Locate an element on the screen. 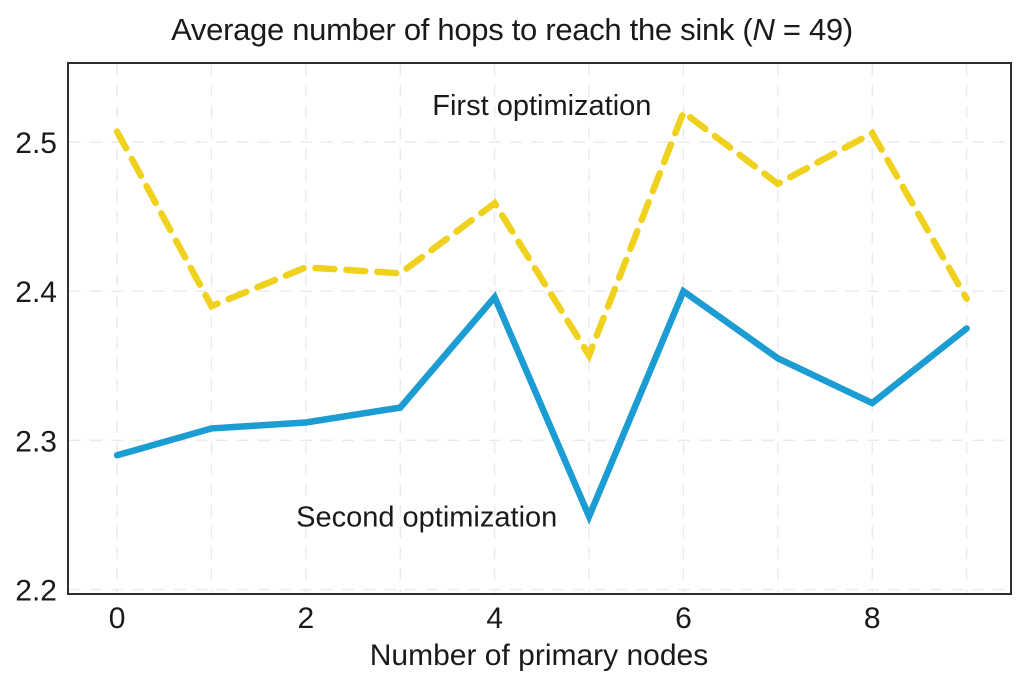  y-tick-label: 2.2 is located at coordinates (36, 591).